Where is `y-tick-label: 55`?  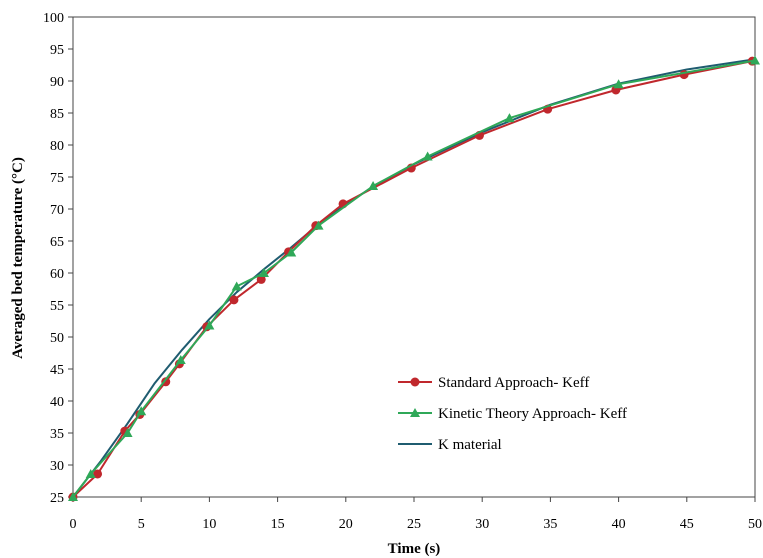
y-tick-label: 55 is located at coordinates (57, 306).